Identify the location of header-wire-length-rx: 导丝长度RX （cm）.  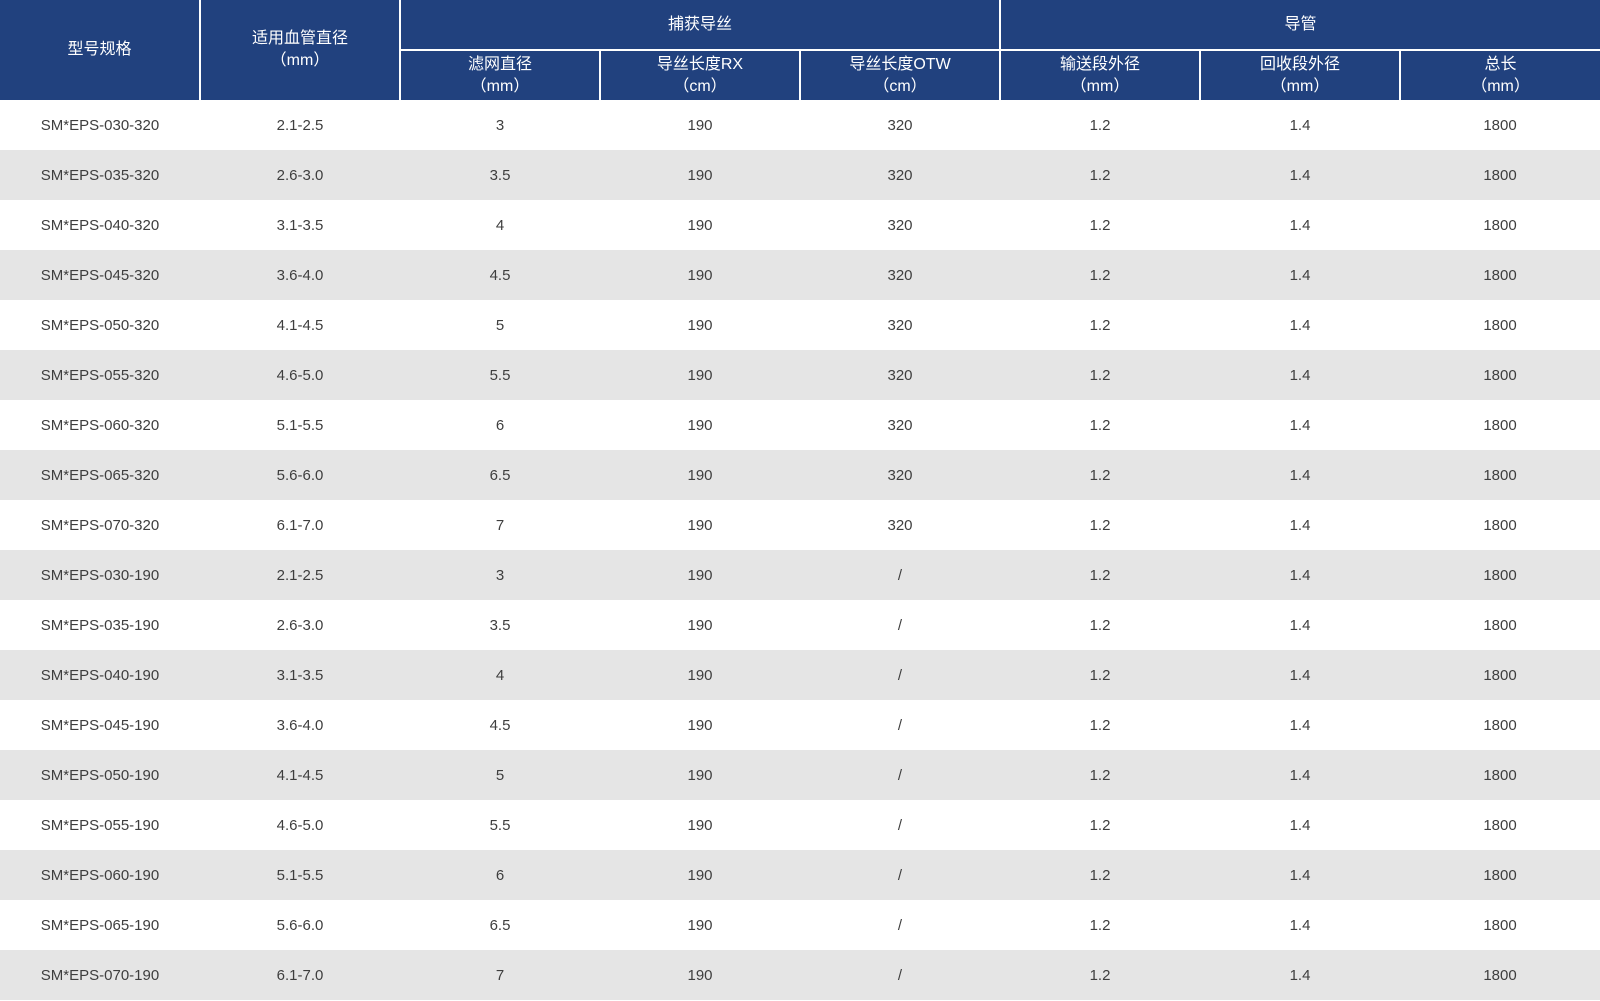
(699, 75).